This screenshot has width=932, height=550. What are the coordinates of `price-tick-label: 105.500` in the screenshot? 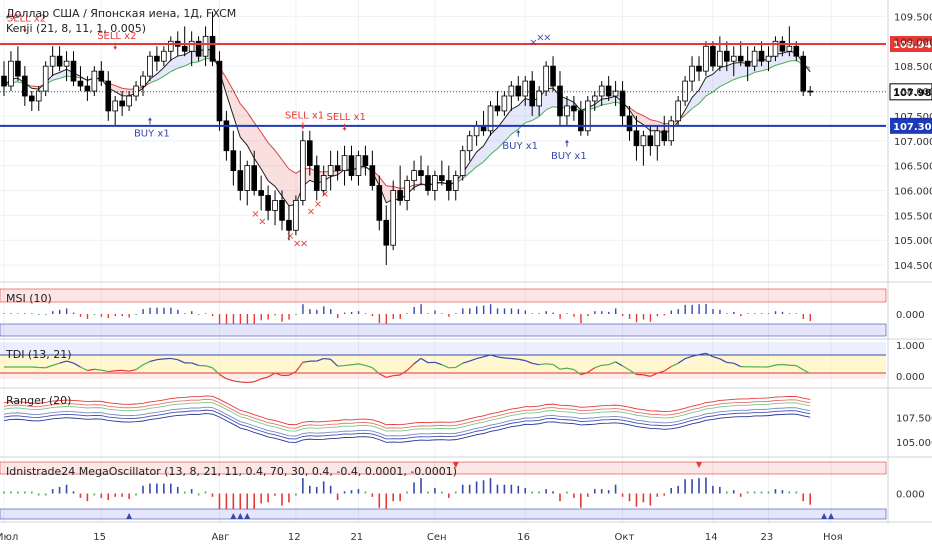 It's located at (913, 216).